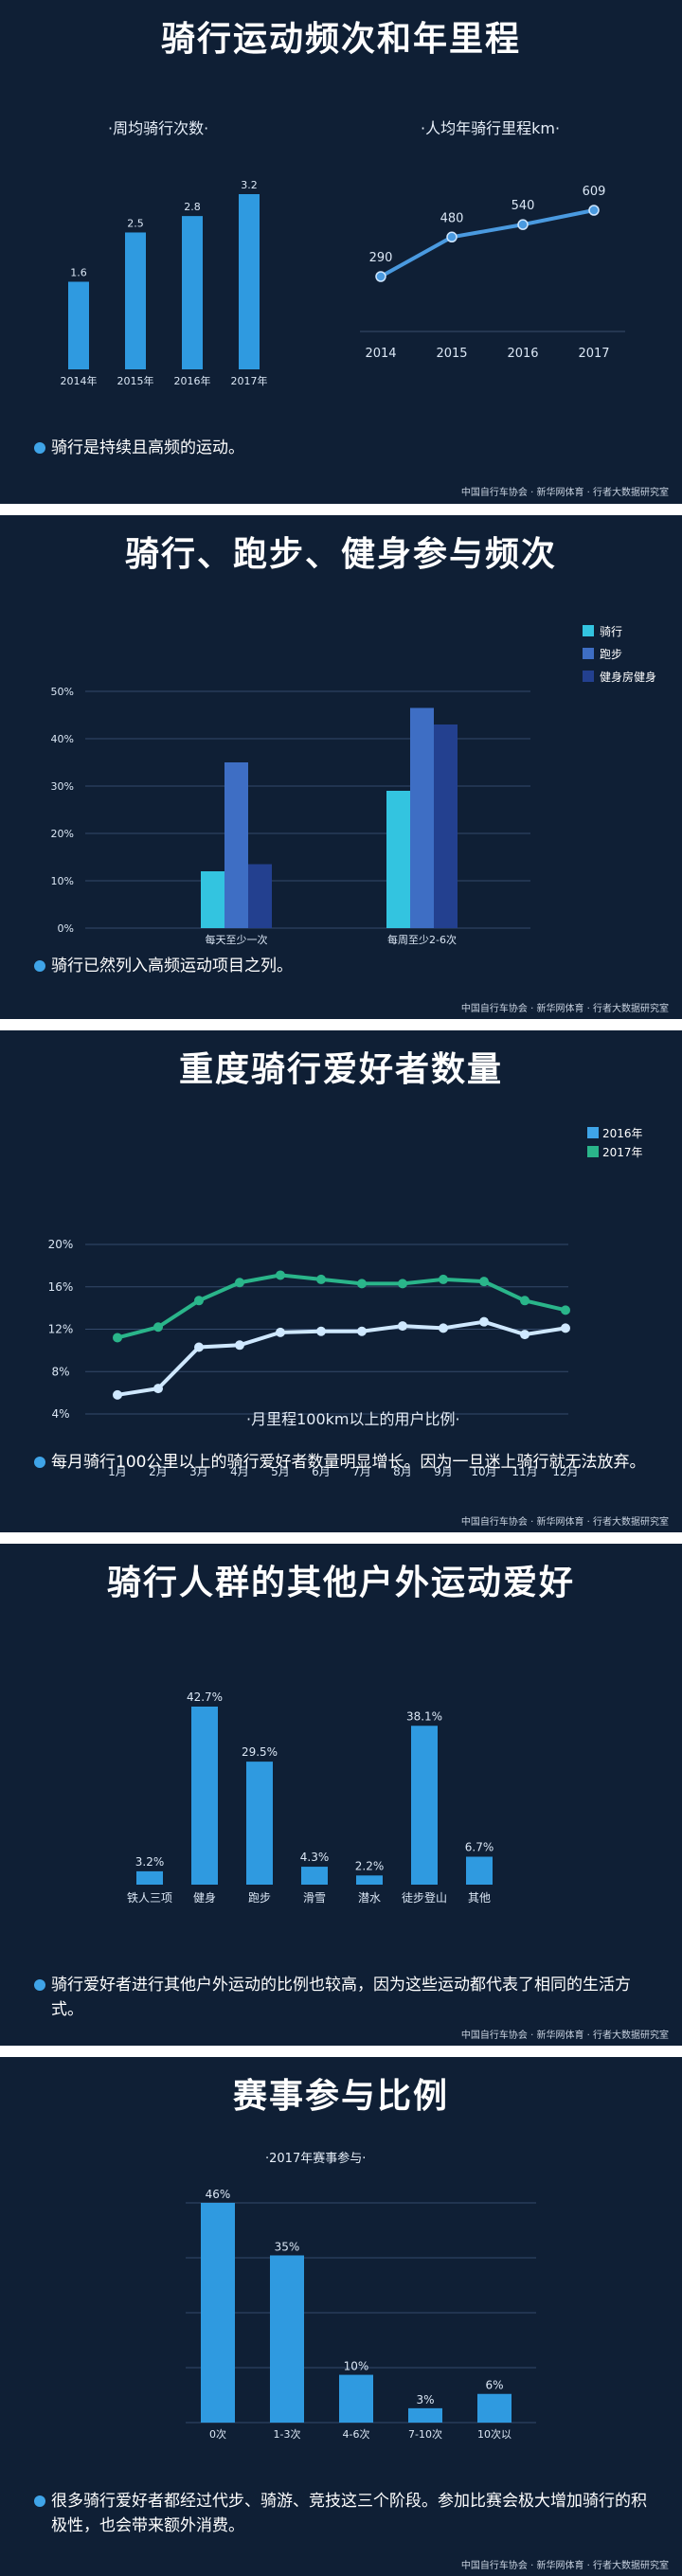 The height and width of the screenshot is (2576, 682). I want to click on x-tick-label: 2017, so click(593, 354).